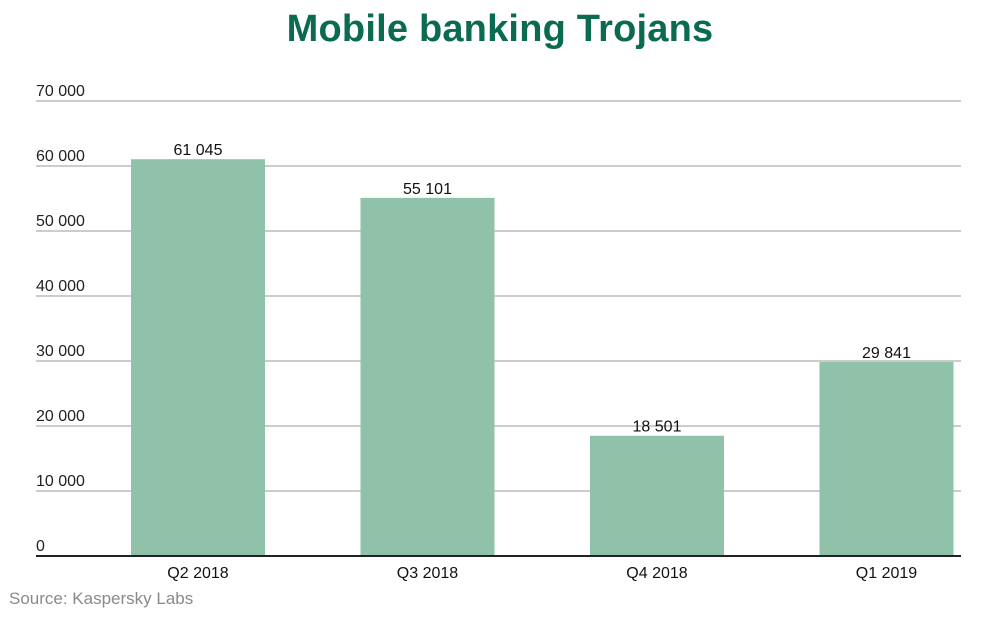  I want to click on bar-q2-2018, so click(198, 357).